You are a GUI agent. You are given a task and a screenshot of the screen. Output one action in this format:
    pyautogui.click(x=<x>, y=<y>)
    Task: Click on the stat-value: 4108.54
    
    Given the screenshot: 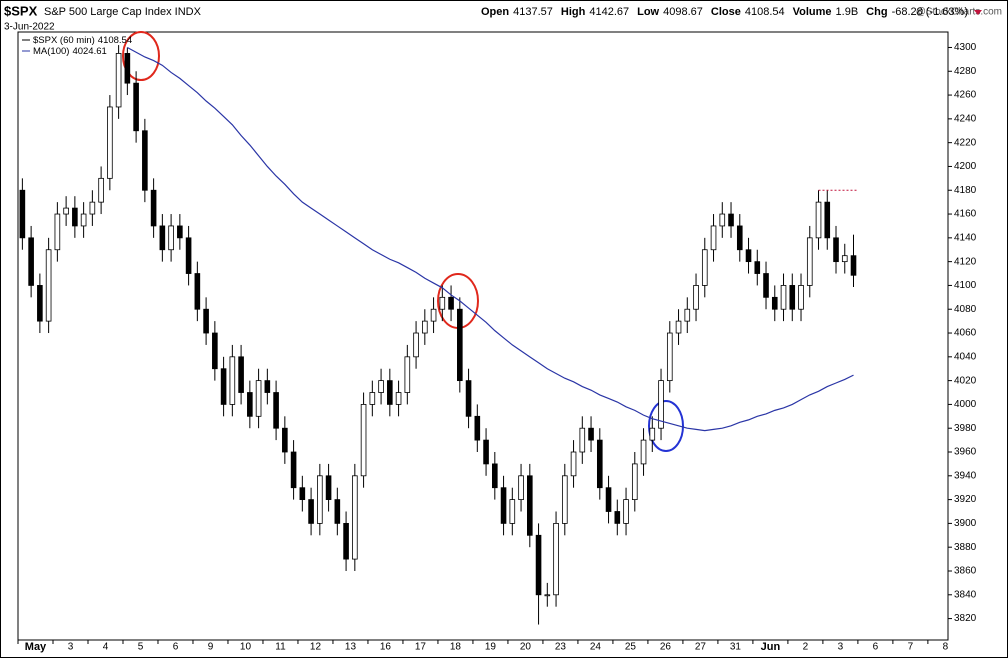 What is the action you would take?
    pyautogui.click(x=765, y=12)
    